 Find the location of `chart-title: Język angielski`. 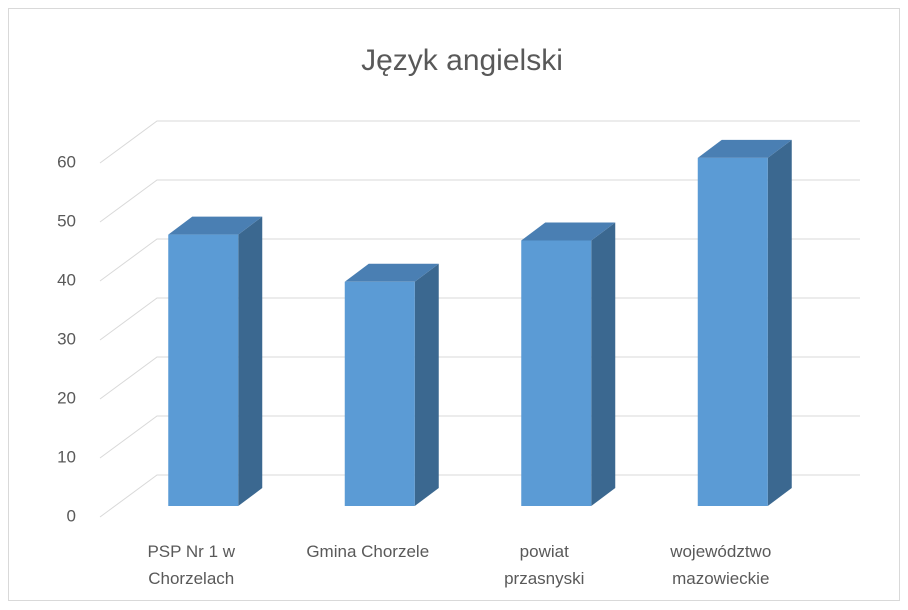

chart-title: Język angielski is located at coordinates (462, 60).